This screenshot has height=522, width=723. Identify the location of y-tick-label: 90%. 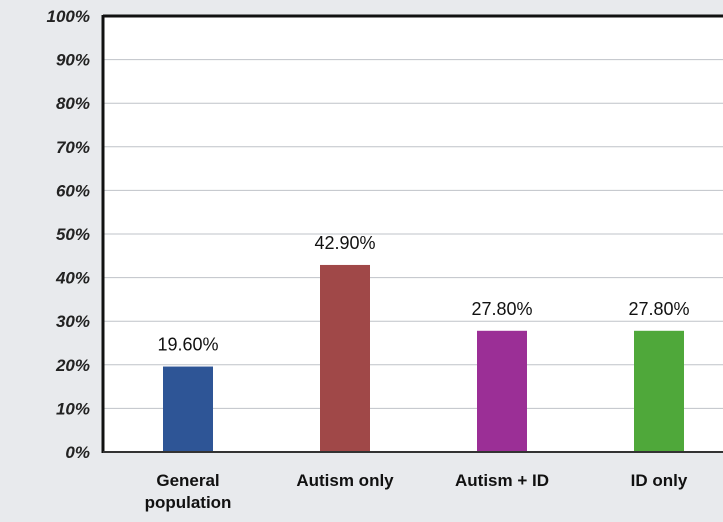
(73, 60).